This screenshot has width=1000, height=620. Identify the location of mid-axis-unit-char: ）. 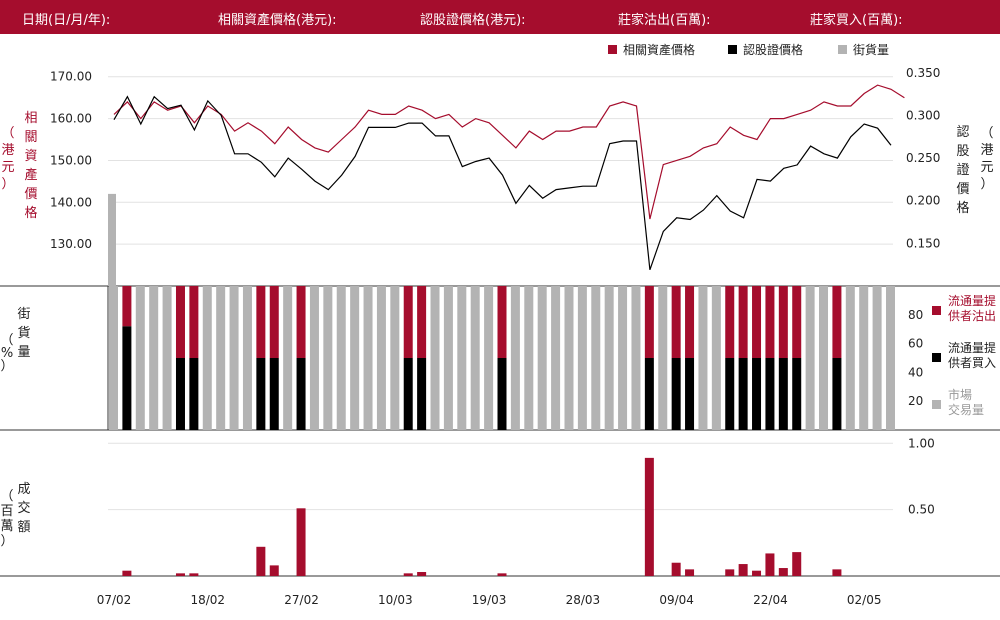
(6, 366).